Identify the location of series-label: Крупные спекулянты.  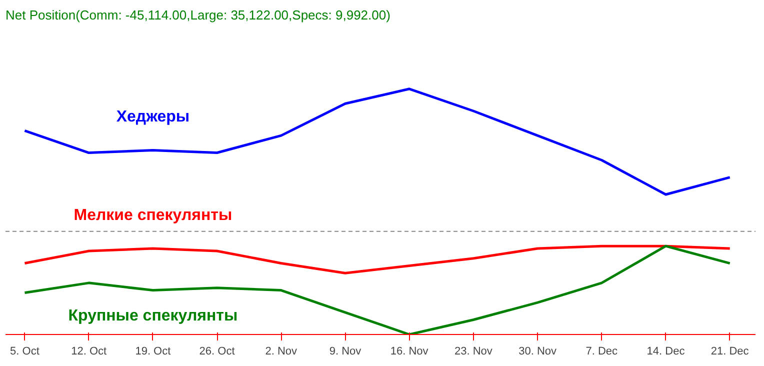
(153, 316).